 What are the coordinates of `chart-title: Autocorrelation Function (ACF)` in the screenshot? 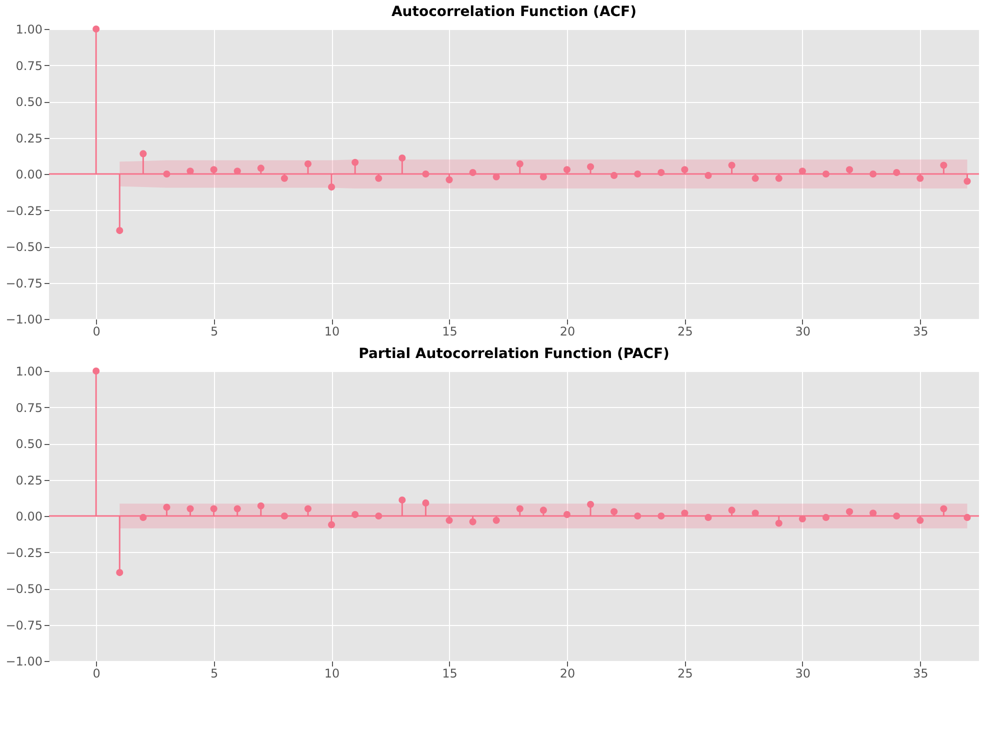 It's located at (514, 12).